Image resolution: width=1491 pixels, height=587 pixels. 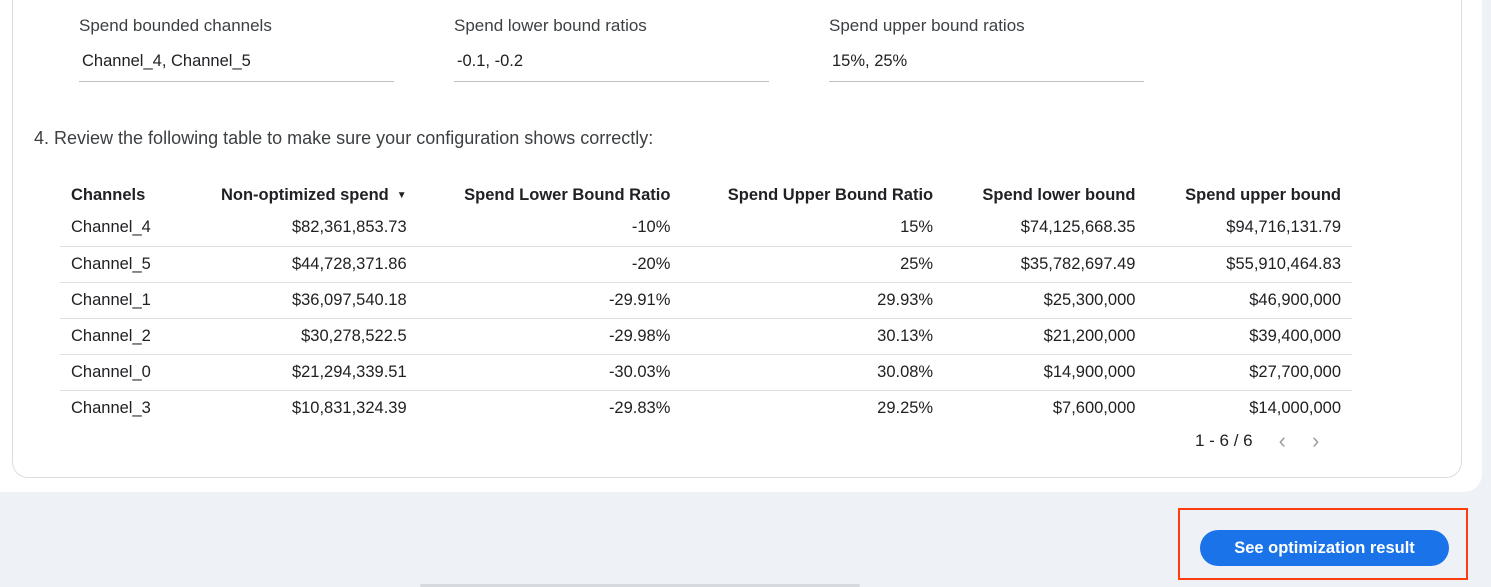 What do you see at coordinates (640, 585) in the screenshot?
I see `bottom-bar` at bounding box center [640, 585].